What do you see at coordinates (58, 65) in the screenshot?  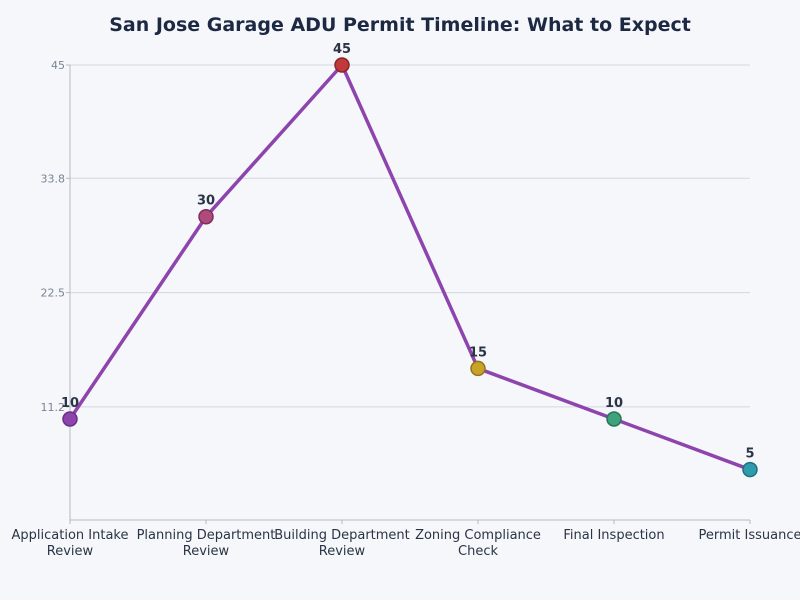 I see `y-tick-label: 45` at bounding box center [58, 65].